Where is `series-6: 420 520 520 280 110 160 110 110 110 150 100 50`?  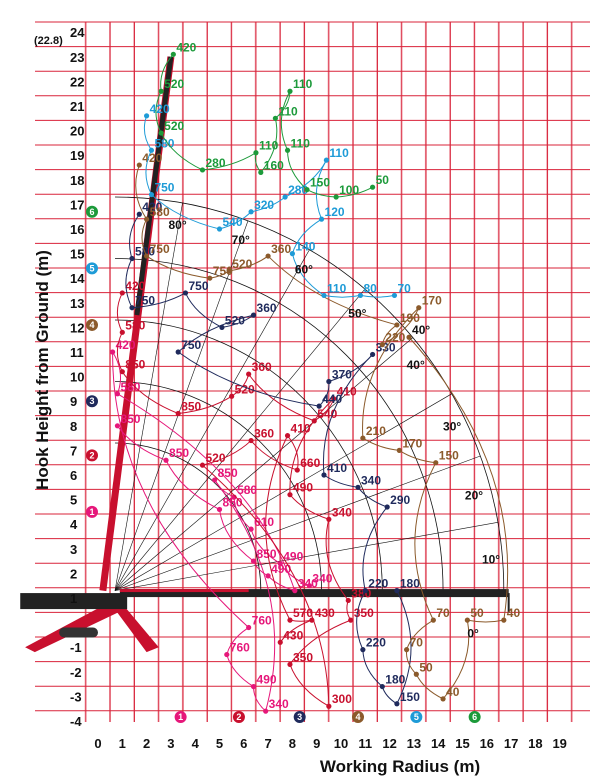 series-6: 420 520 520 280 110 160 110 110 110 150 100 50 is located at coordinates (272, 120).